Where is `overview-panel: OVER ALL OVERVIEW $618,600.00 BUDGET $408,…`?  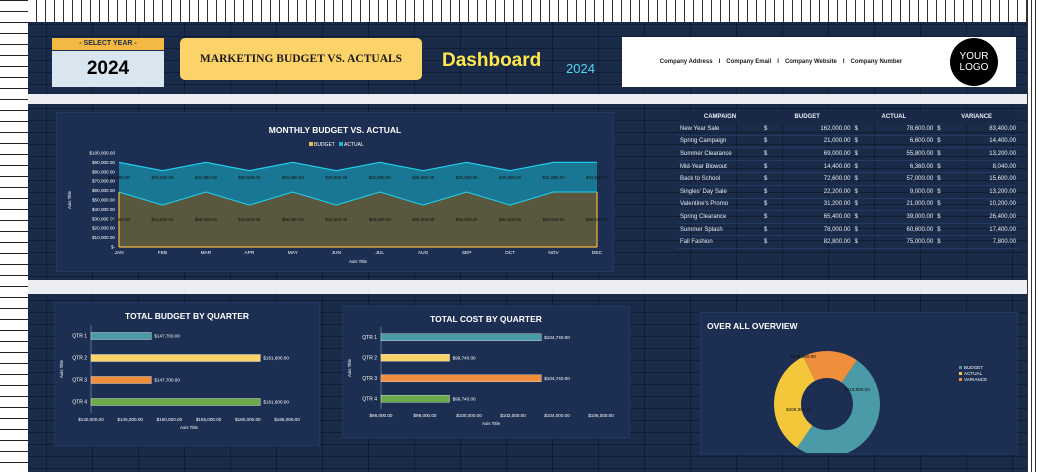
overview-panel: OVER ALL OVERVIEW $618,600.00 BUDGET $408,… is located at coordinates (859, 383).